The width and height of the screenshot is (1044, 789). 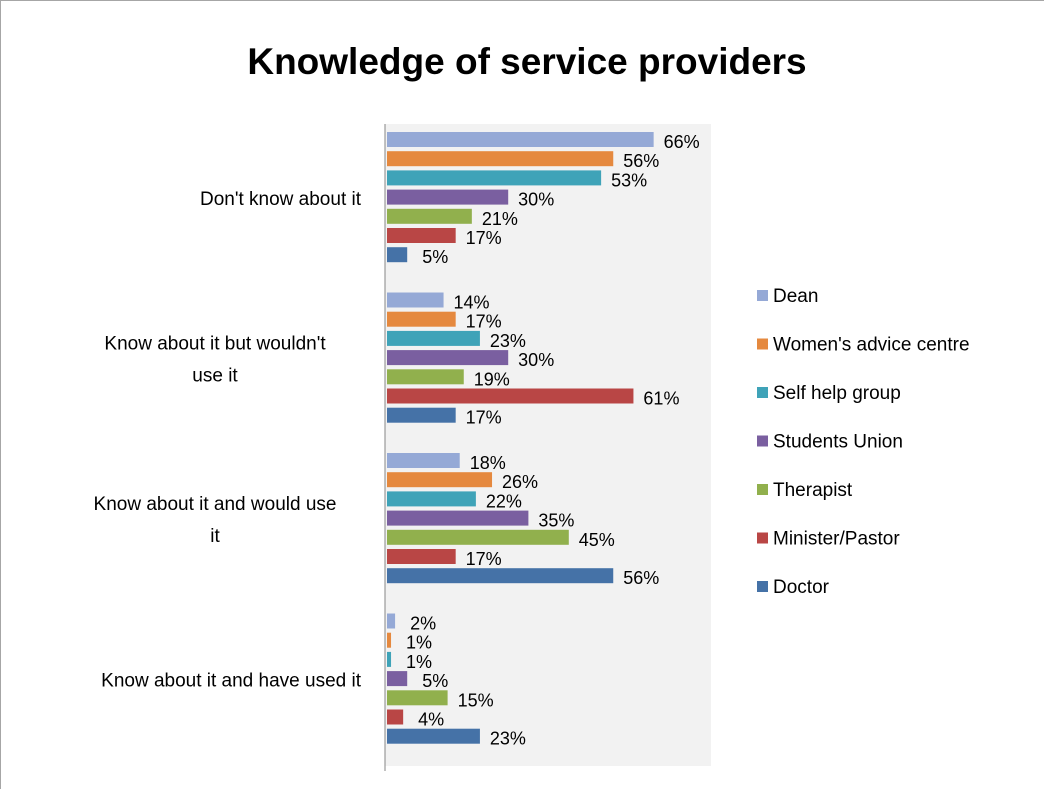 I want to click on data-label: 45%, so click(x=597, y=540).